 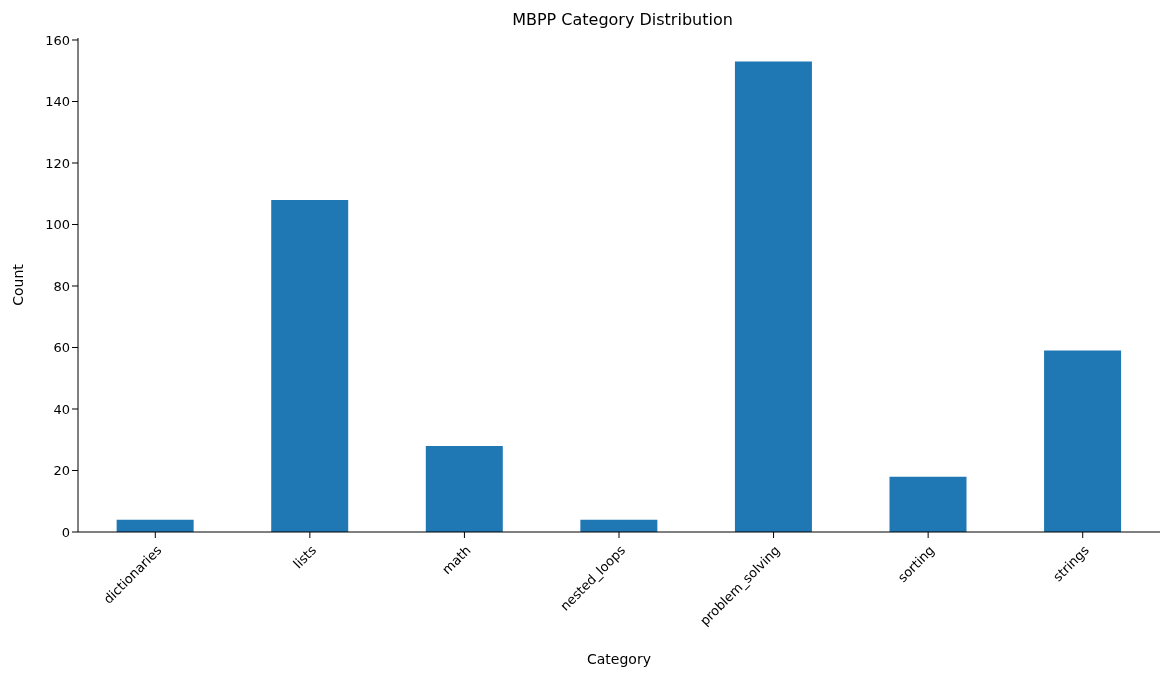 I want to click on y-tick-label: 120, so click(x=57, y=163).